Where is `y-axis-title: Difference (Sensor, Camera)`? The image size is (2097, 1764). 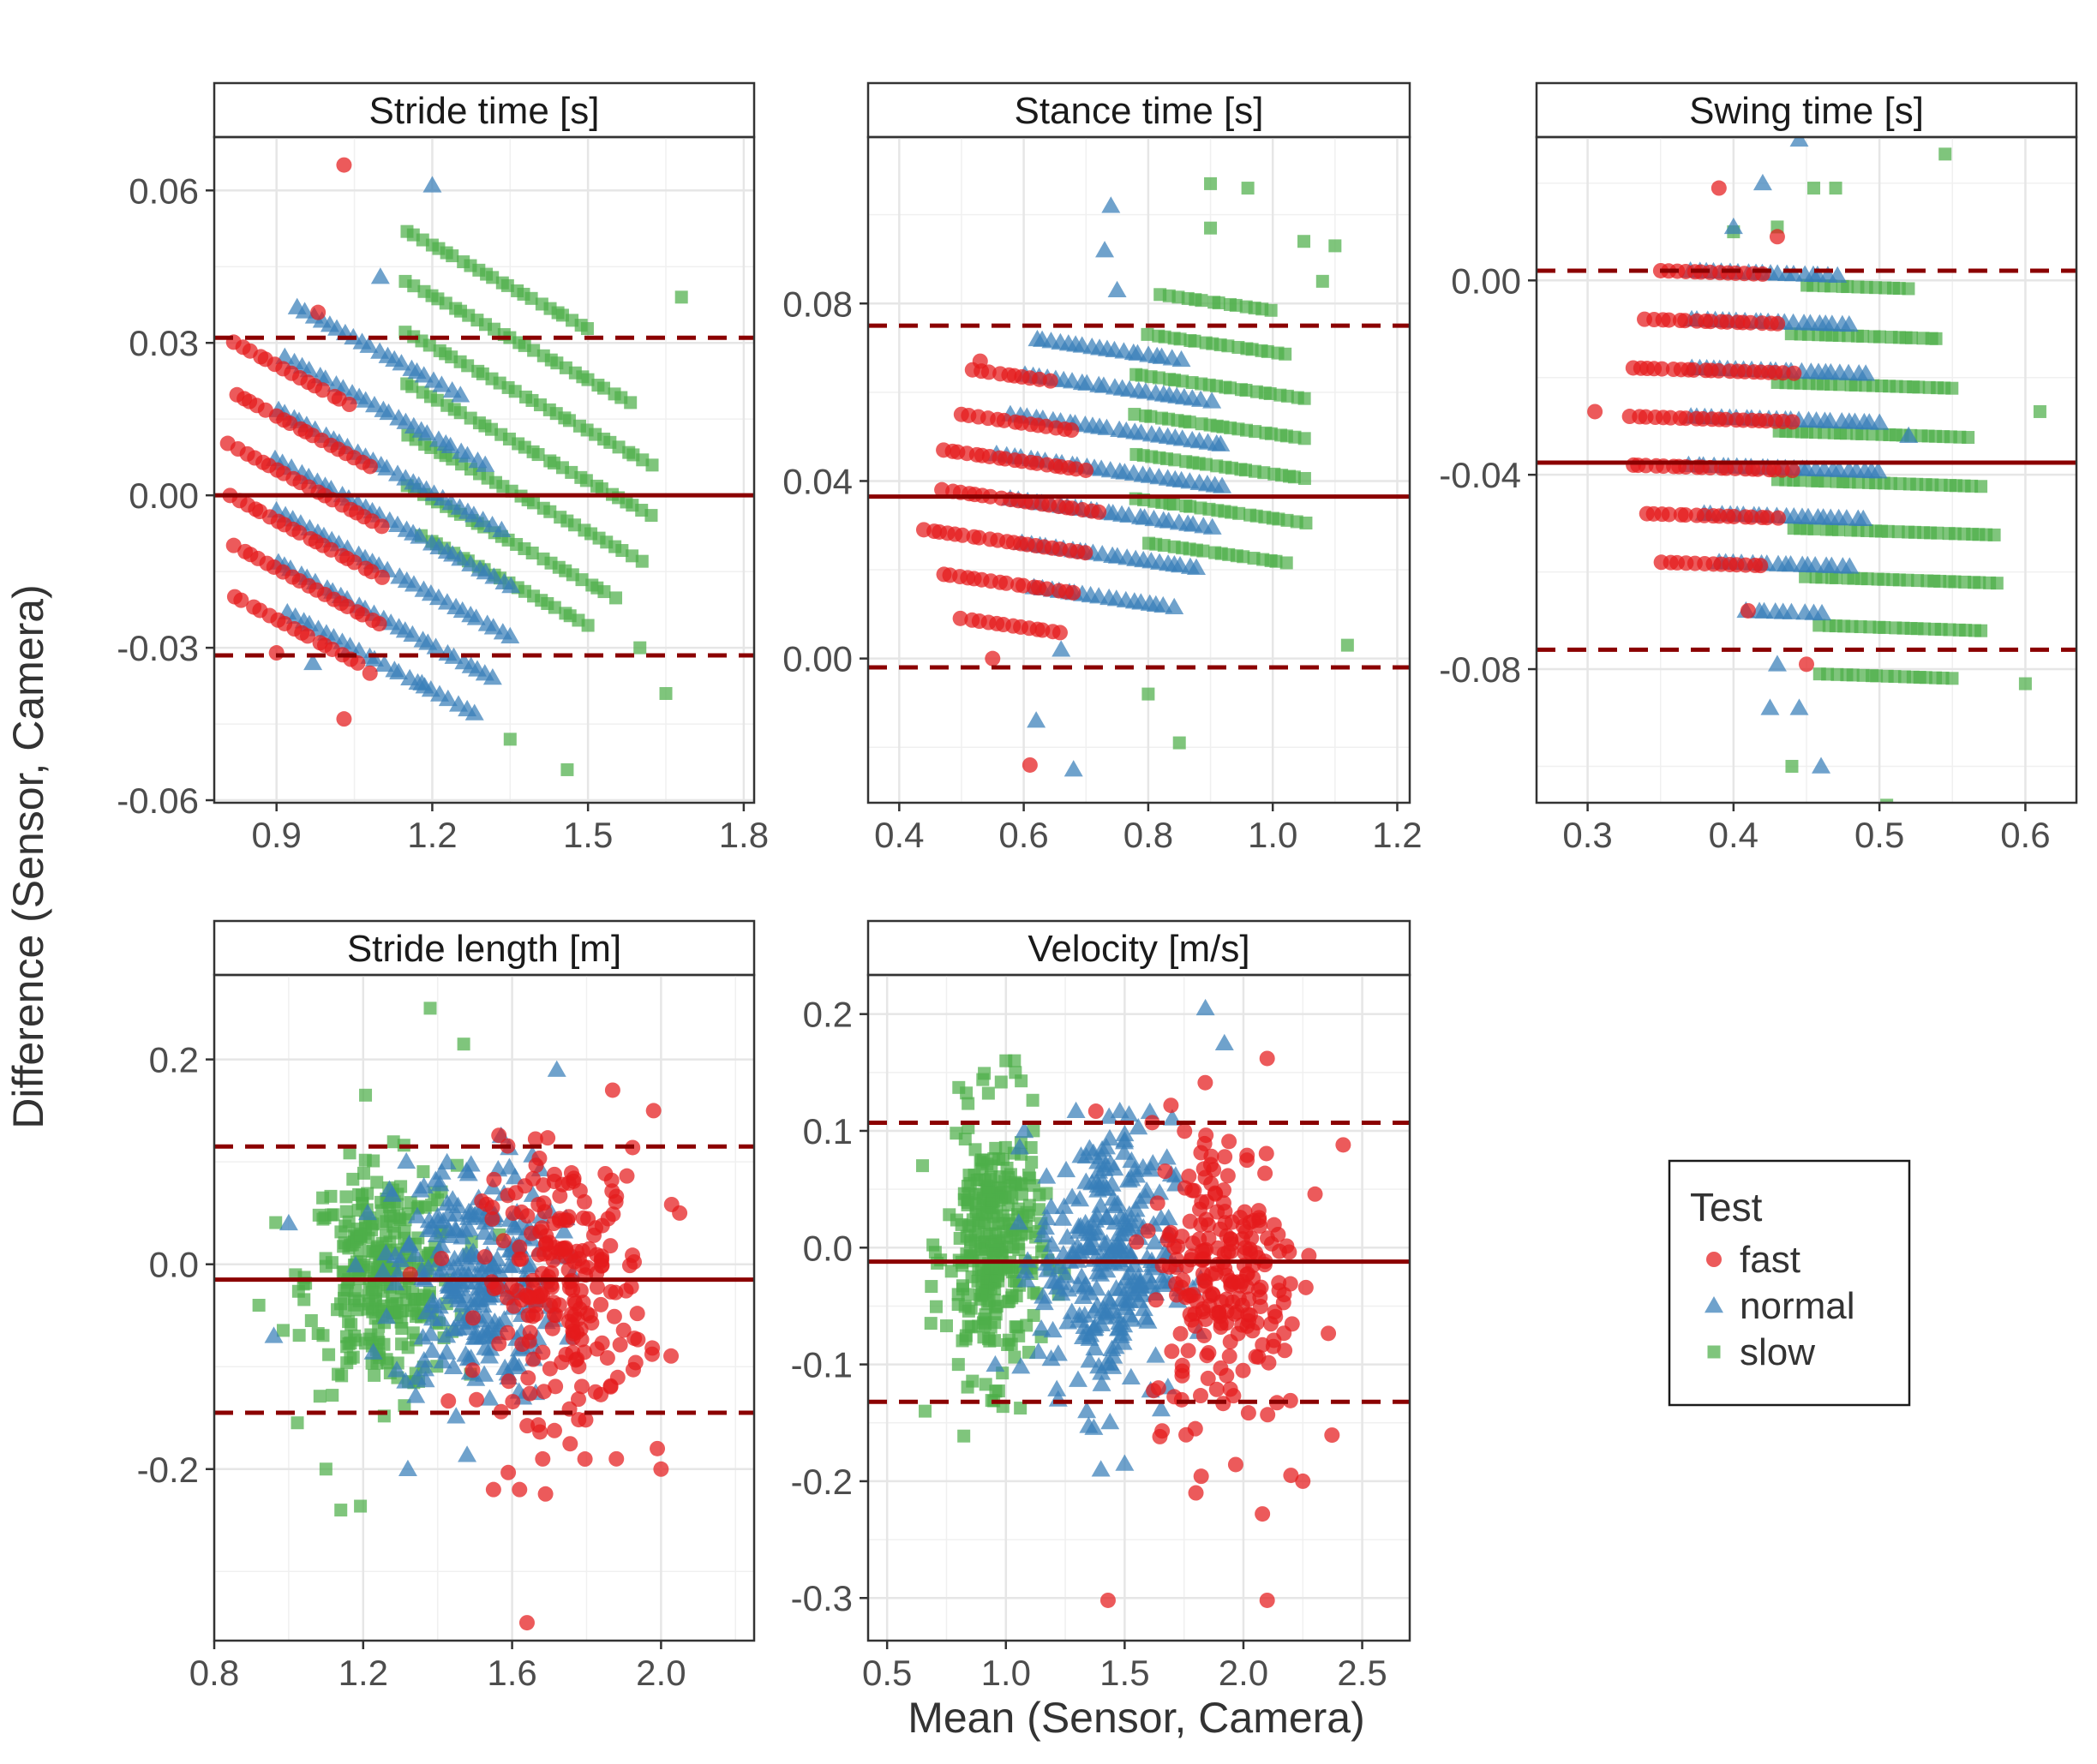 y-axis-title: Difference (Sensor, Camera) is located at coordinates (28, 856).